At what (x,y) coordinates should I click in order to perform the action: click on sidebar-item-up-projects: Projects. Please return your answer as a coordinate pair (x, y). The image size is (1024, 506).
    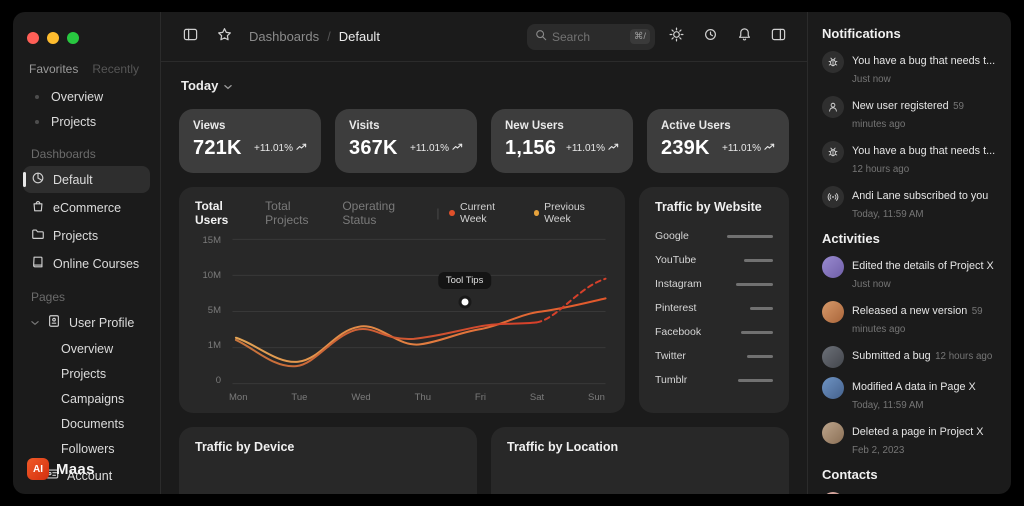
    Looking at the image, I should click on (86, 374).